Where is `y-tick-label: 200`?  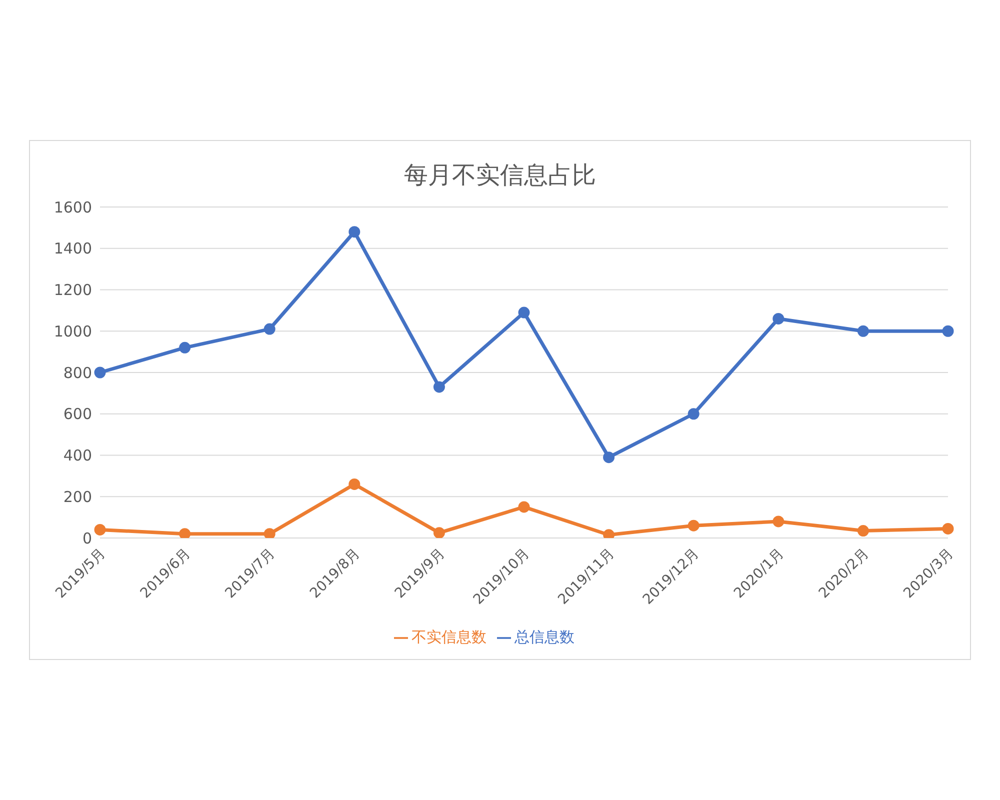
y-tick-label: 200 is located at coordinates (77, 497).